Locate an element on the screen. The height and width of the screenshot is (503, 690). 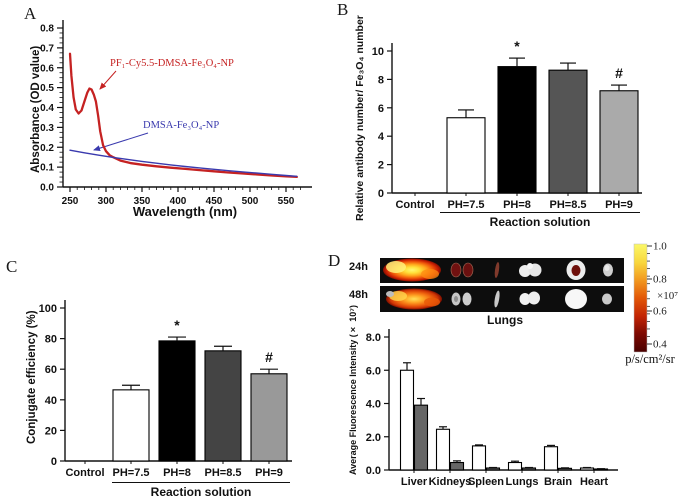
panel-letter-d: D is located at coordinates (334, 260).